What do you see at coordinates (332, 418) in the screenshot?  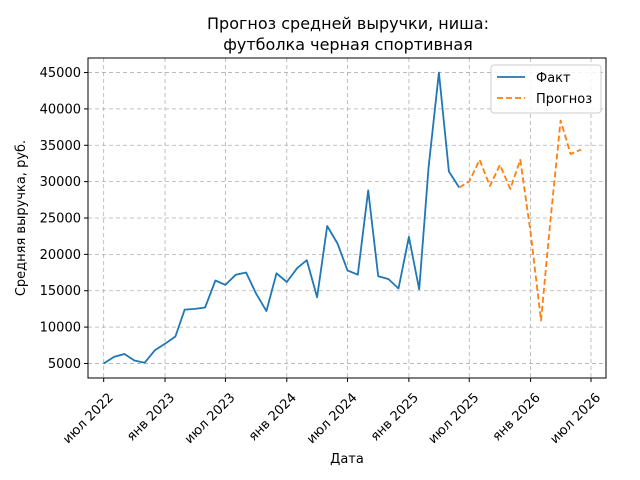 I see `x-tick-label: июл 2024` at bounding box center [332, 418].